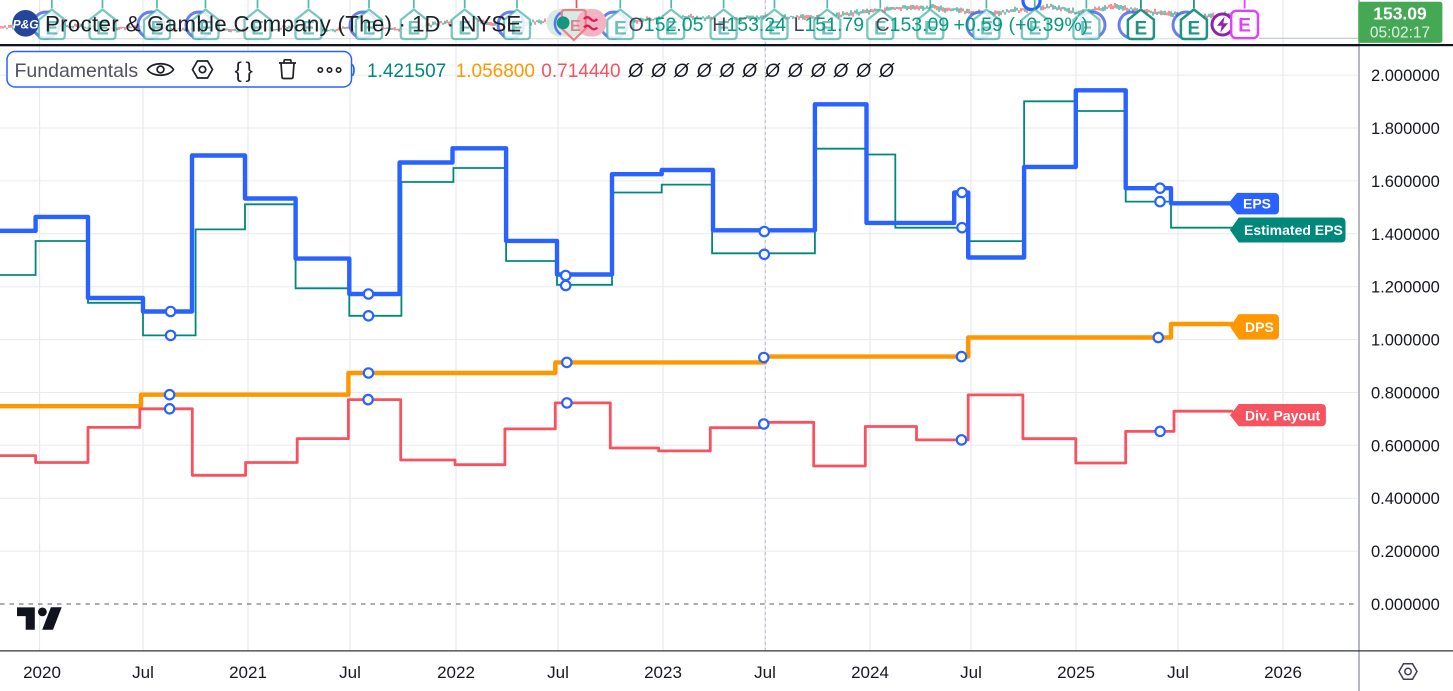 The width and height of the screenshot is (1453, 691). I want to click on svg-text: H153.24, so click(749, 25).